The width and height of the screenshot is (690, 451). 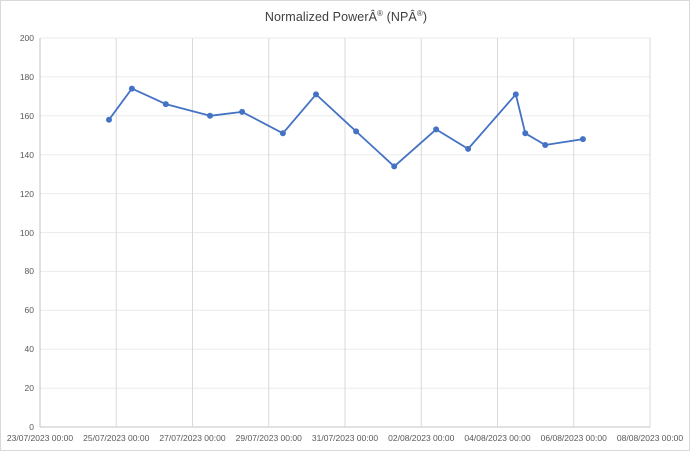 I want to click on x-tick-label: 27/07/2023 00:00, so click(x=192, y=438).